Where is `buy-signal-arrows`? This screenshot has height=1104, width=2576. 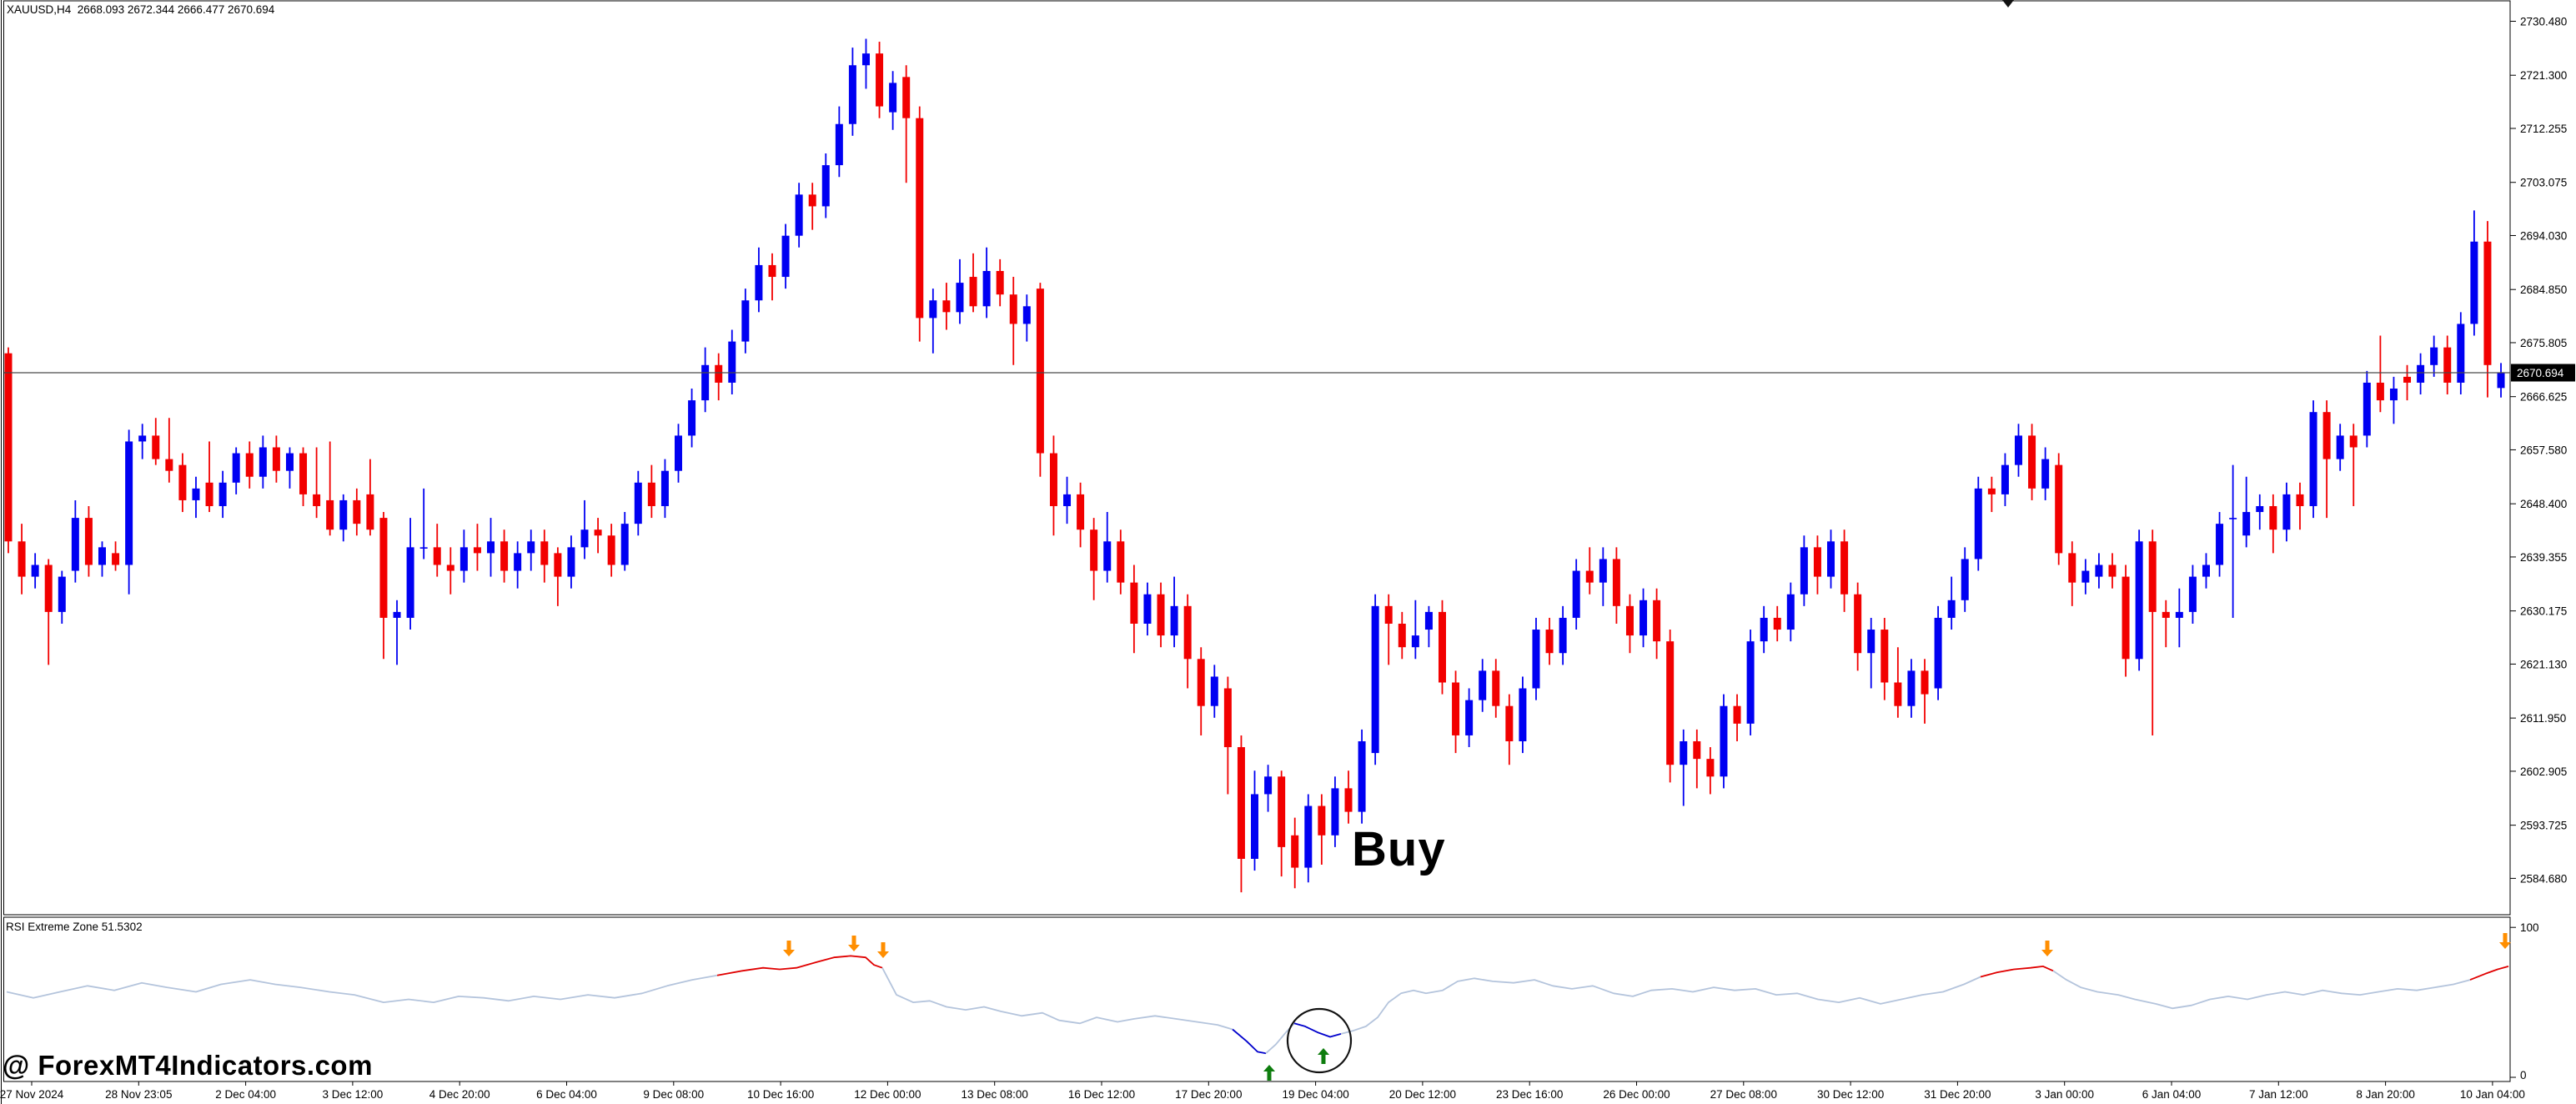
buy-signal-arrows is located at coordinates (1296, 1064).